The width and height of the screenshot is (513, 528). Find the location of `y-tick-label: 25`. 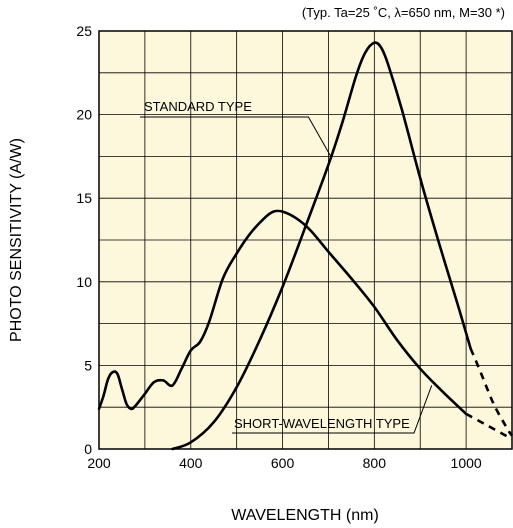

y-tick-label: 25 is located at coordinates (84, 31).